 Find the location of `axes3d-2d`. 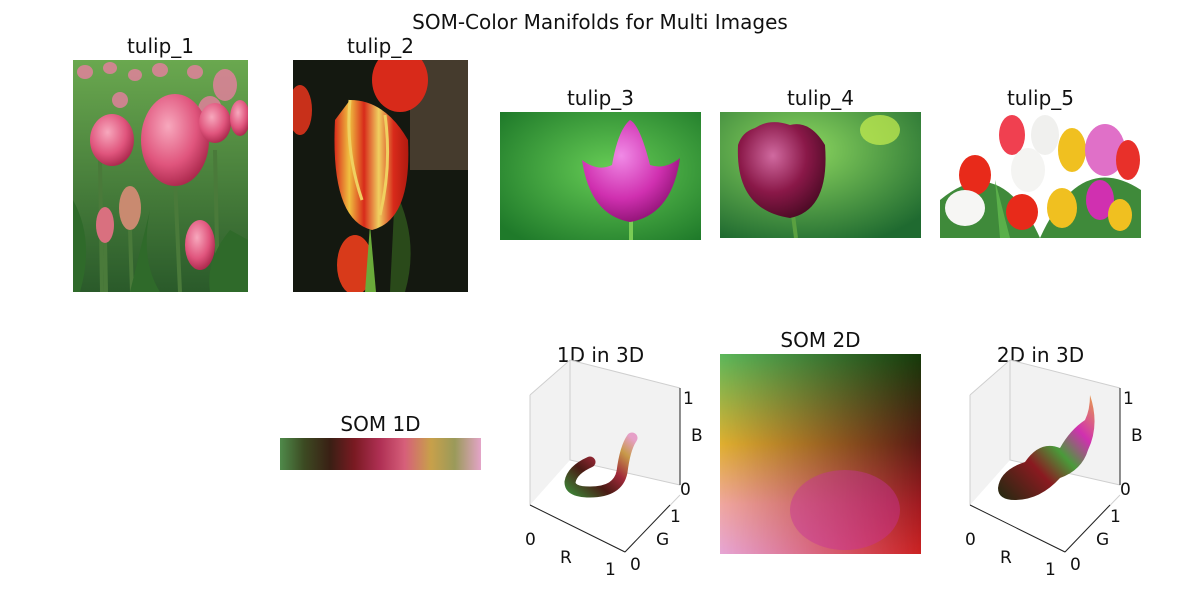

axes3d-2d is located at coordinates (1045, 456).